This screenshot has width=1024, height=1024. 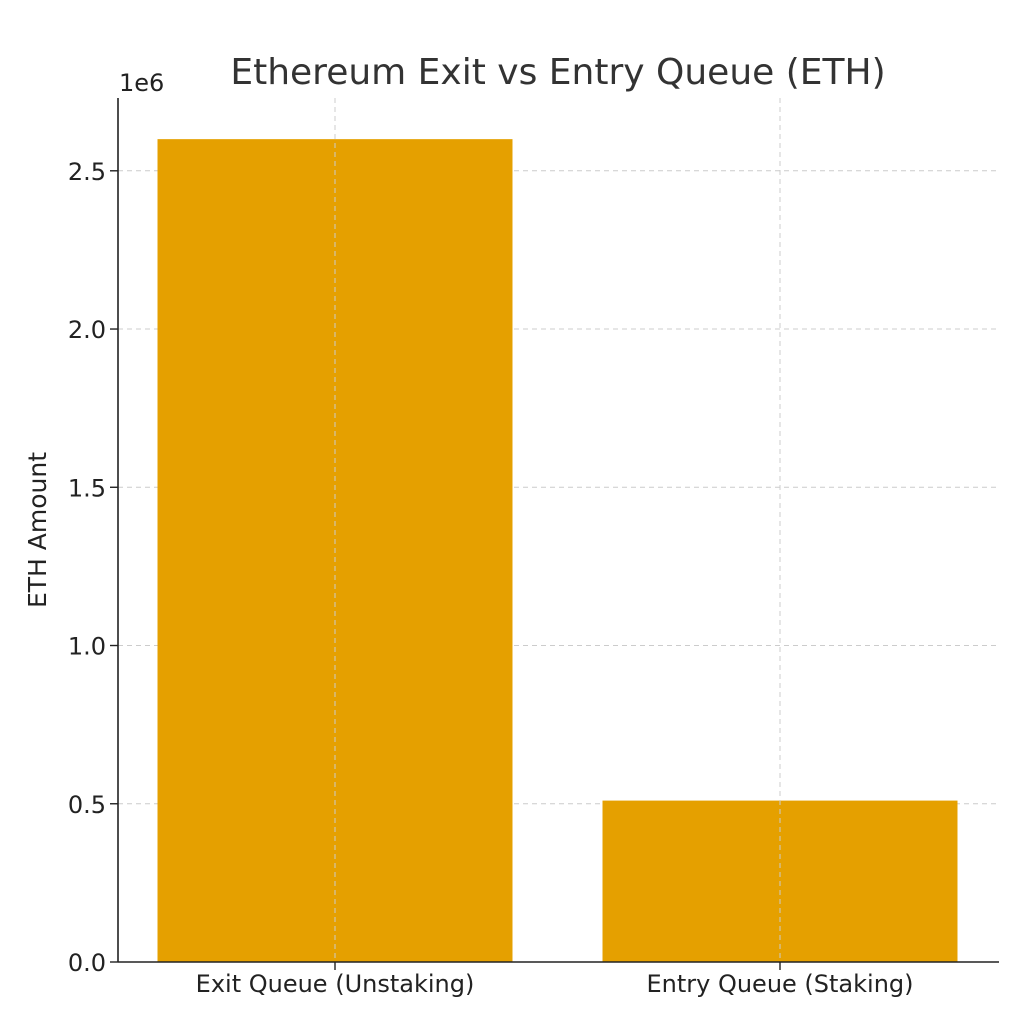 I want to click on chart-title: Ethereum Exit vs Entry Queue (ETH), so click(x=557, y=72).